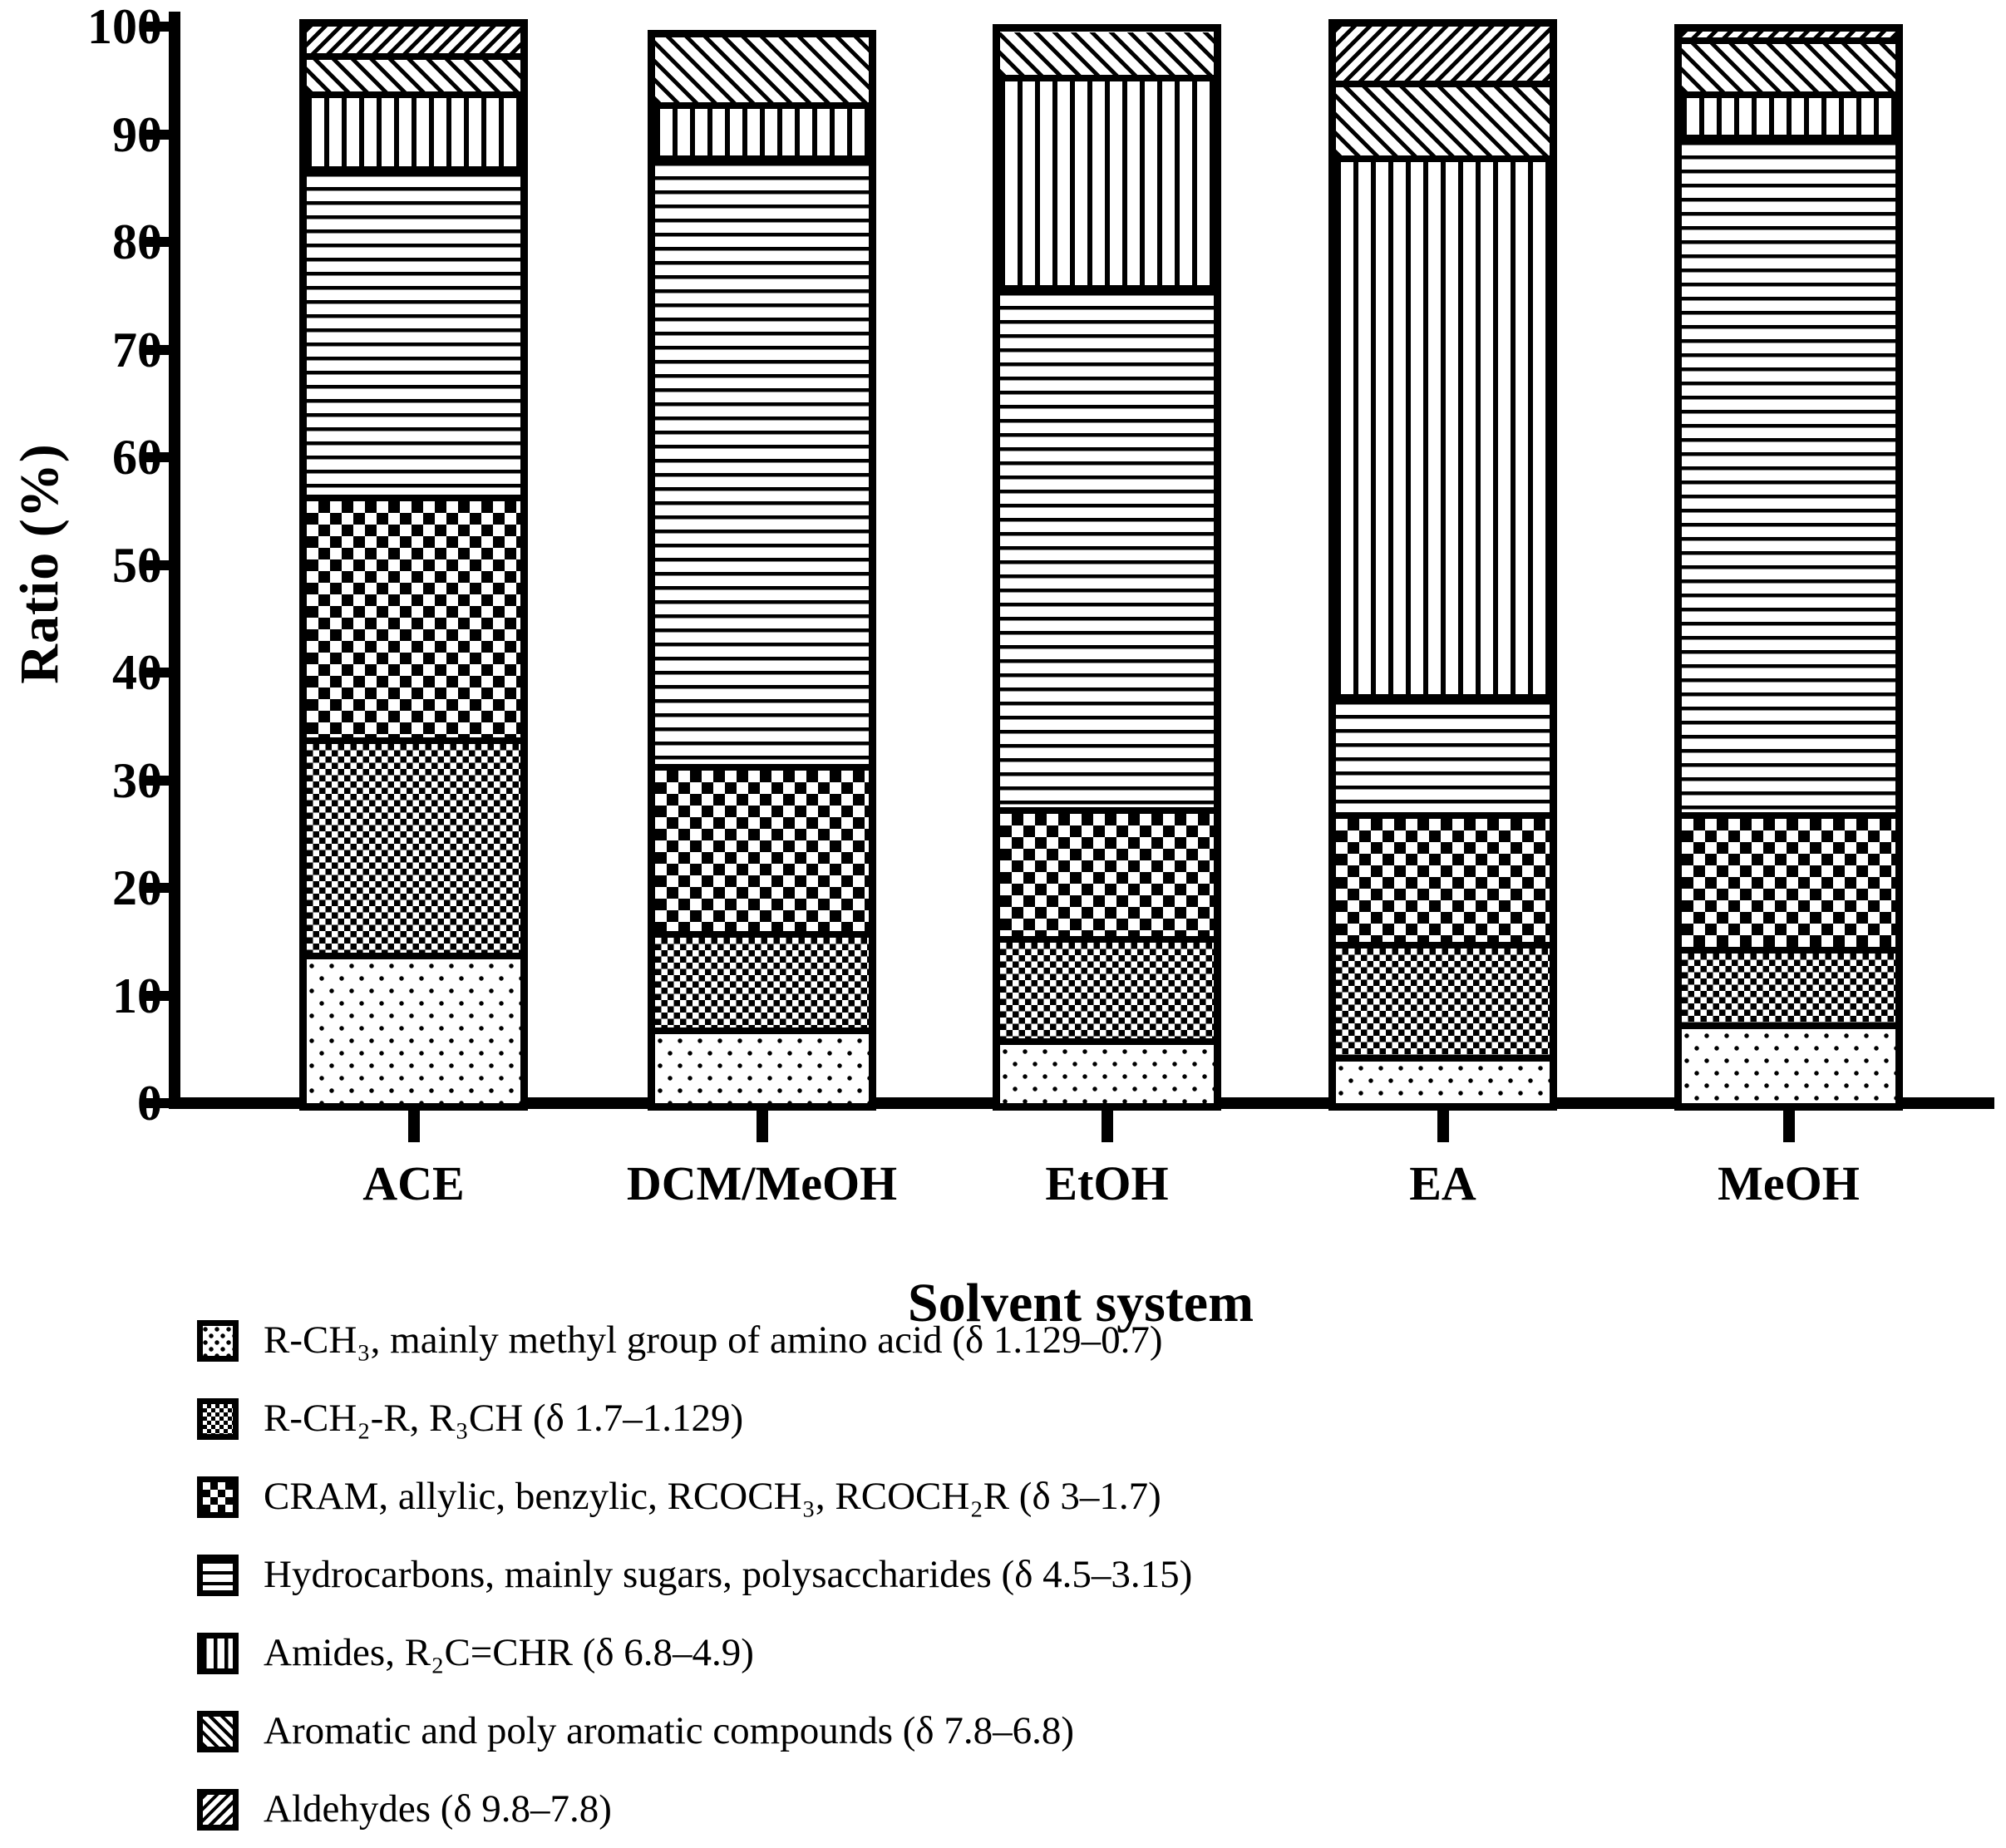 The width and height of the screenshot is (2006, 1848). Describe the element at coordinates (509, 1653) in the screenshot. I see `legend-label-4: Amides, R₂C=CHR (δ 6.8–4.9)` at that location.